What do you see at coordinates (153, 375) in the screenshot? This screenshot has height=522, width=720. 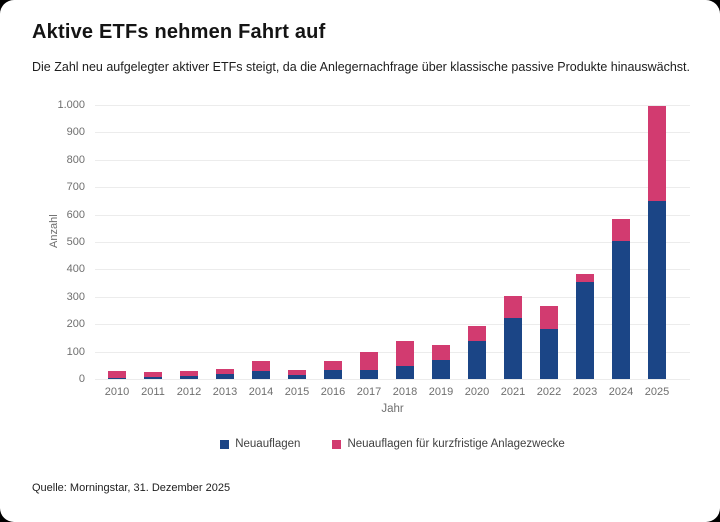 I see `bar-segment-2011-series1` at bounding box center [153, 375].